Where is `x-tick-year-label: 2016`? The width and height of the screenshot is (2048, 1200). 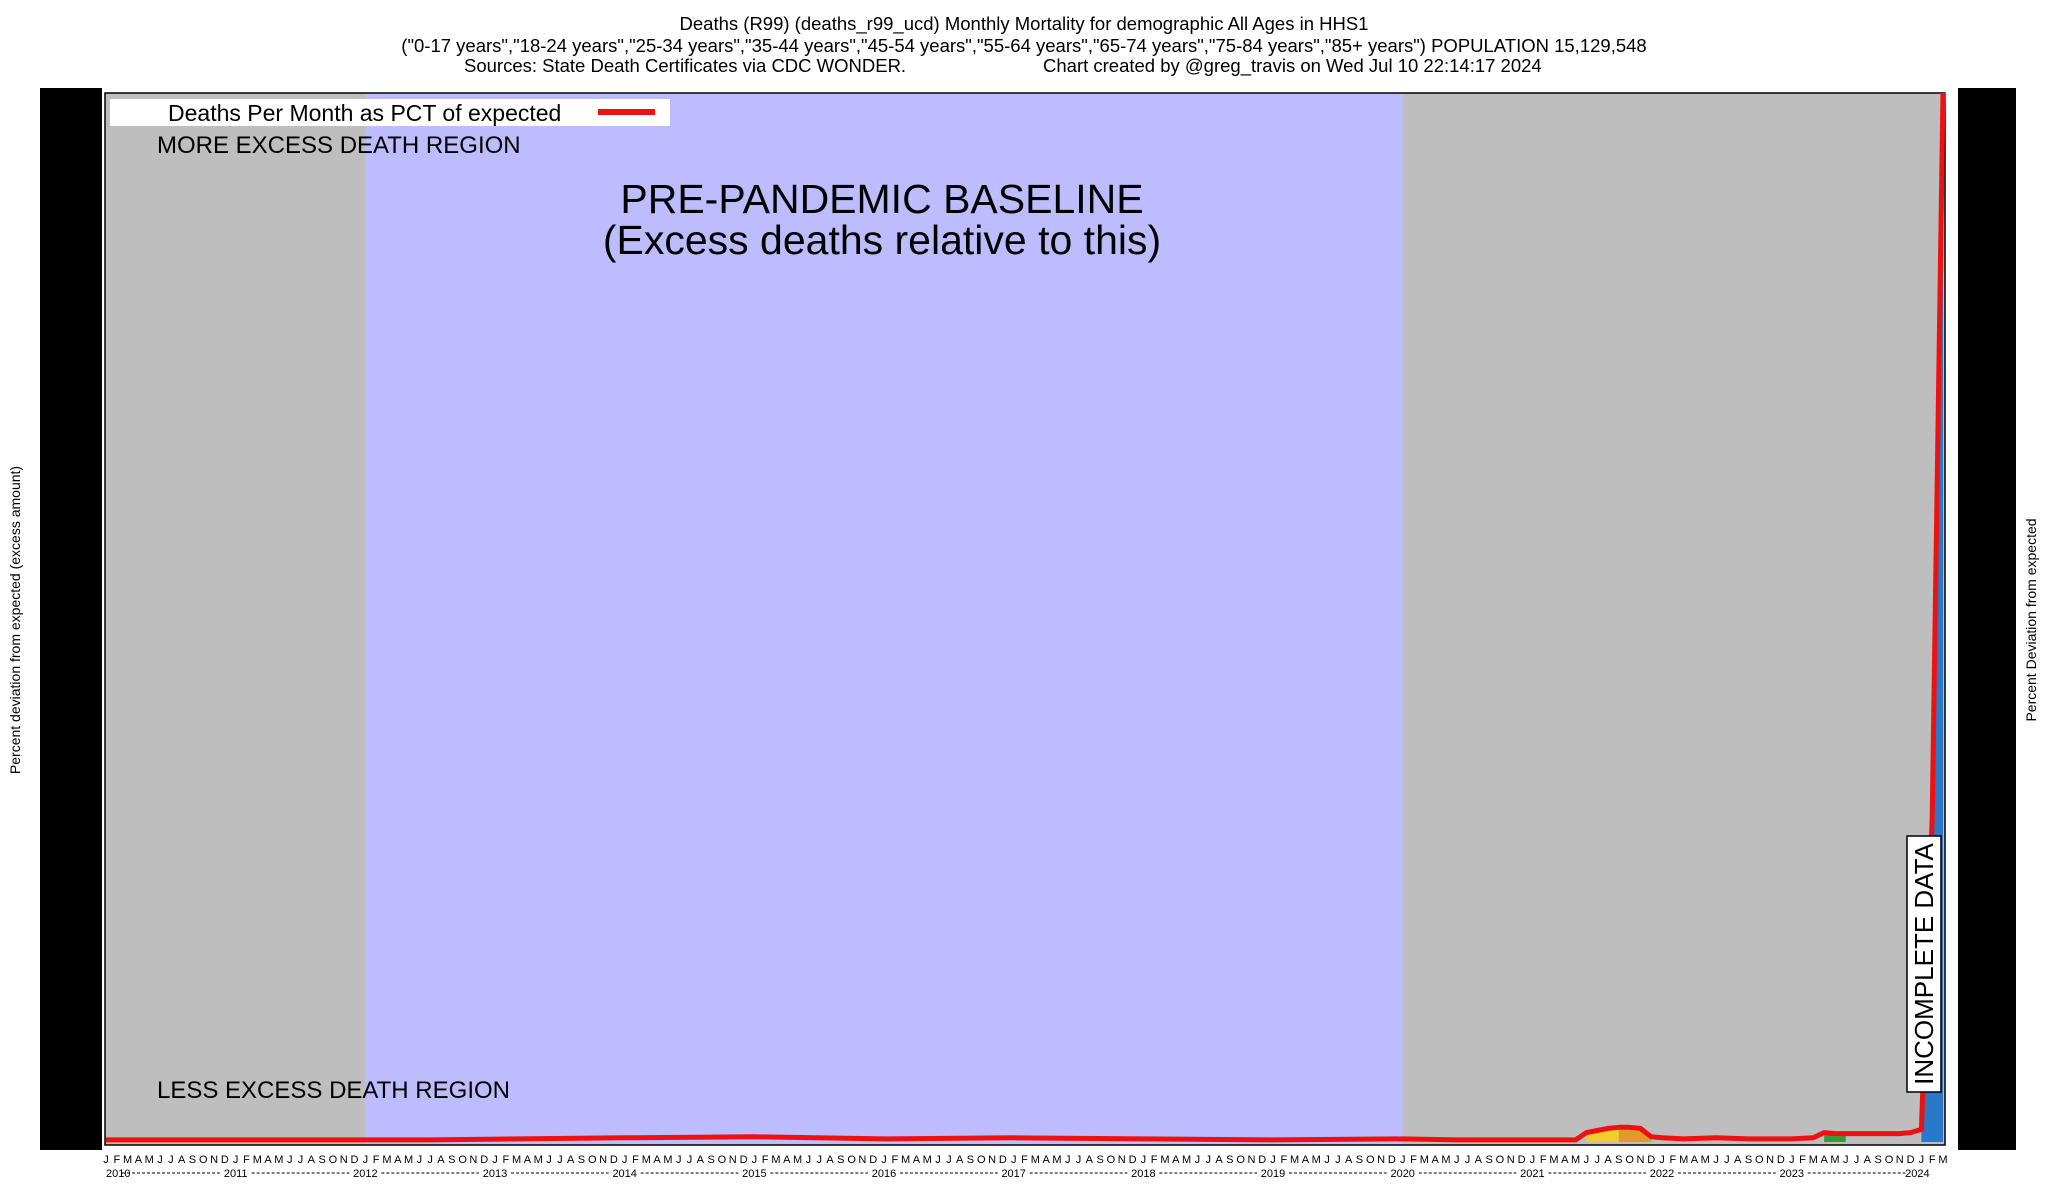
x-tick-year-label: 2016 is located at coordinates (884, 1174).